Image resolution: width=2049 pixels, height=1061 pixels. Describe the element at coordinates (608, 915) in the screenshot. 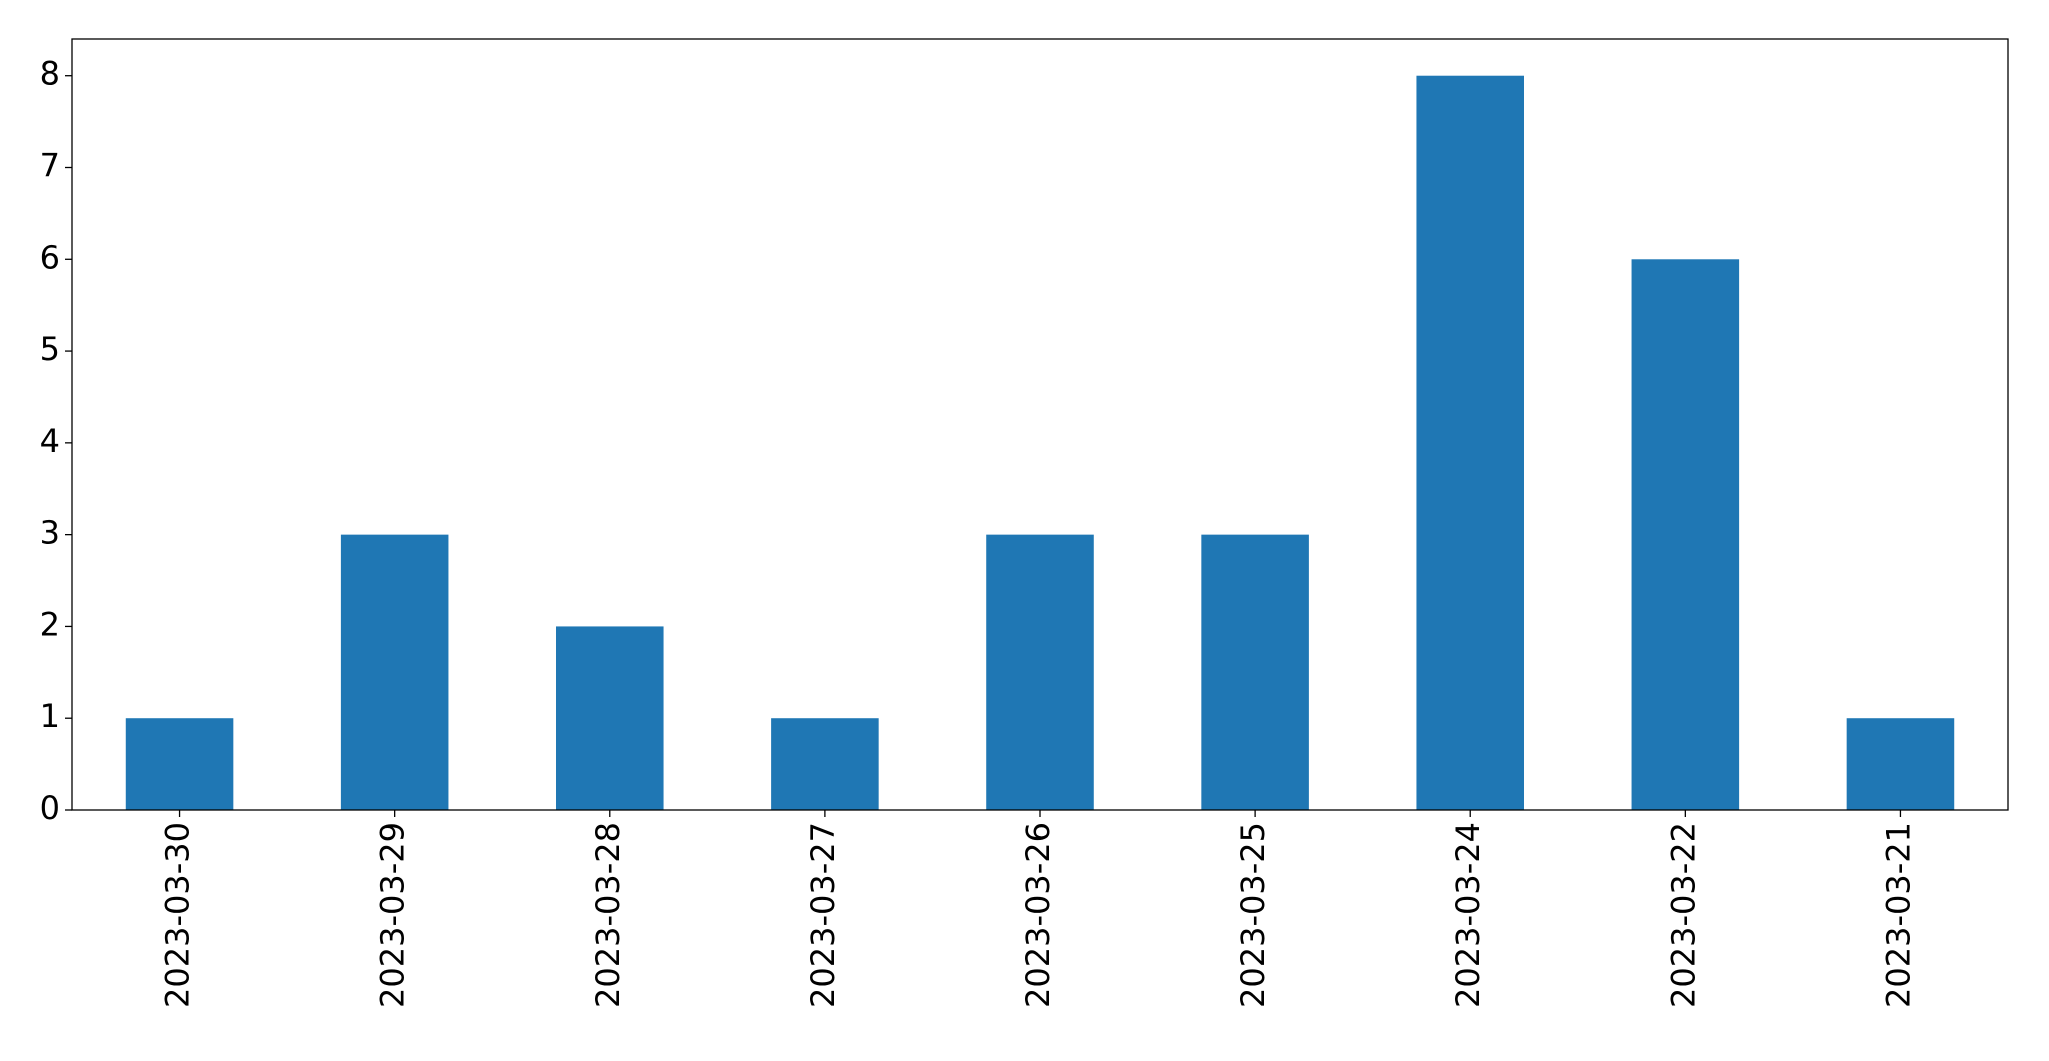

I see `x-tick-label: 2023-03-28` at that location.